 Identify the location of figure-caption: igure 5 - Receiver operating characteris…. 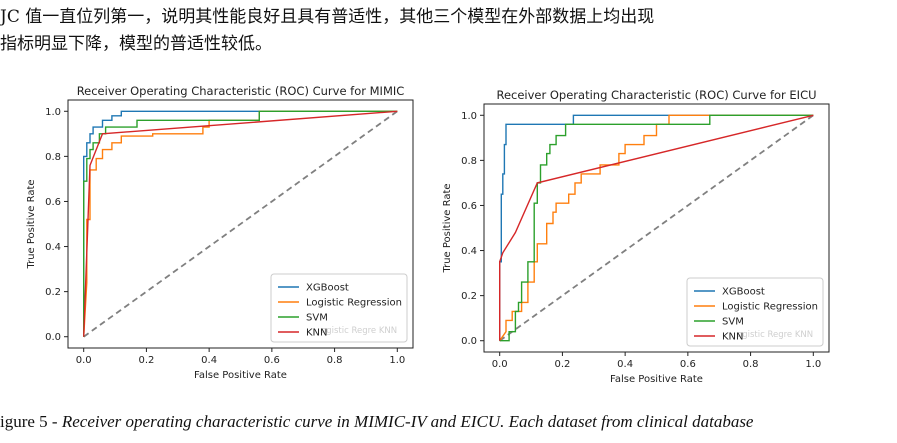
(448, 422).